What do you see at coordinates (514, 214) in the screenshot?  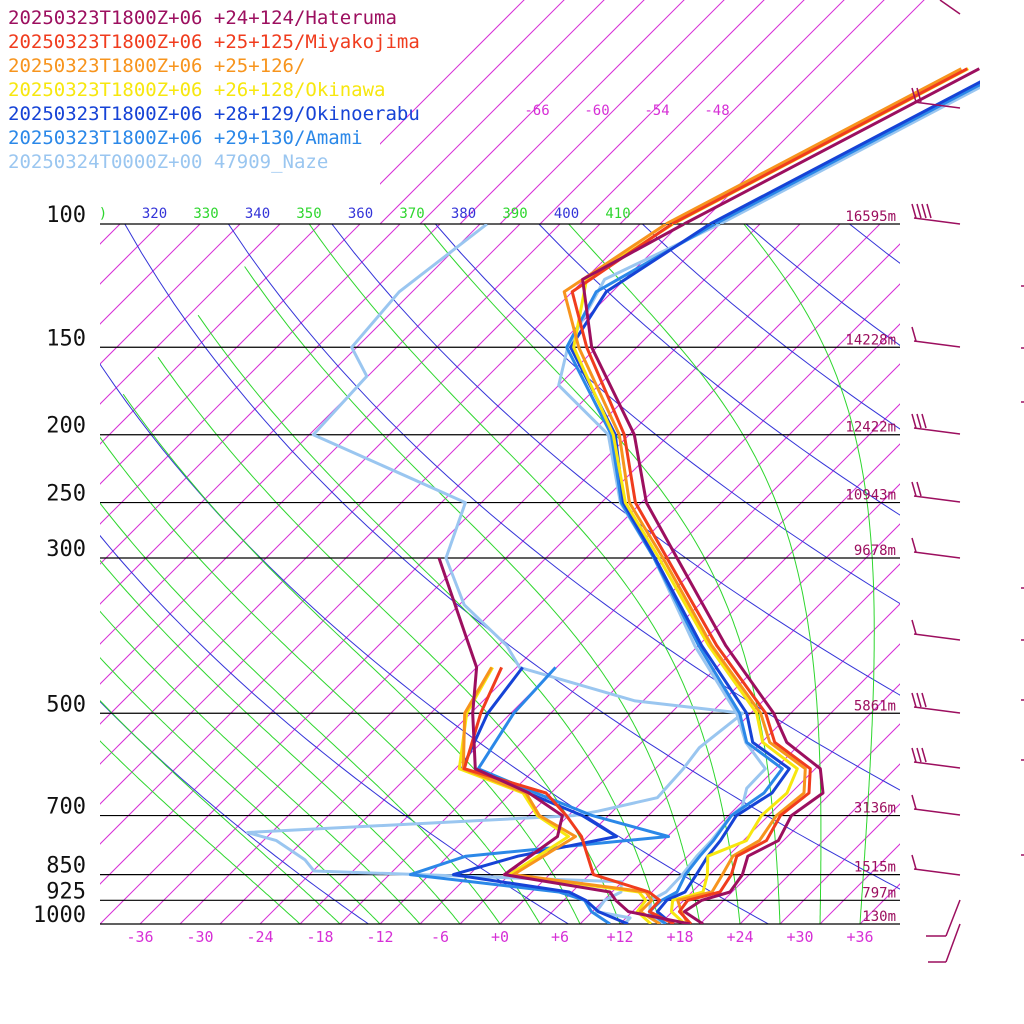 I see `theta-label: 390` at bounding box center [514, 214].